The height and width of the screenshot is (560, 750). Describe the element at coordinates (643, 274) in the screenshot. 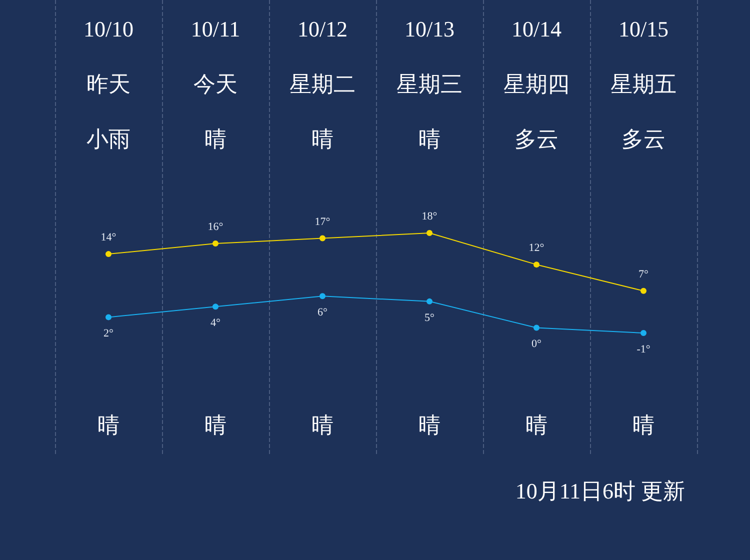

I see `data-label: 7°` at that location.